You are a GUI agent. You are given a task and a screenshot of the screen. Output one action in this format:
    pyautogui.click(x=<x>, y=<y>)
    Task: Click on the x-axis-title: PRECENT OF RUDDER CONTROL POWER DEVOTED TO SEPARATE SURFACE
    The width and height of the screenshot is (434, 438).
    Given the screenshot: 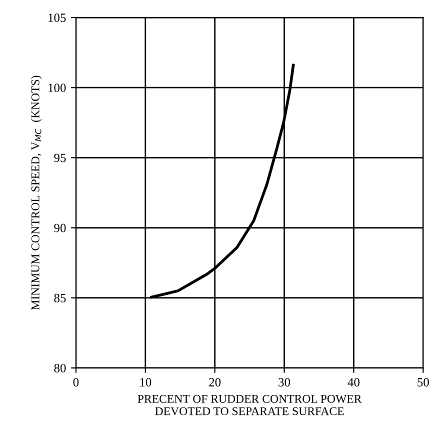 What is the action you would take?
    pyautogui.click(x=250, y=405)
    